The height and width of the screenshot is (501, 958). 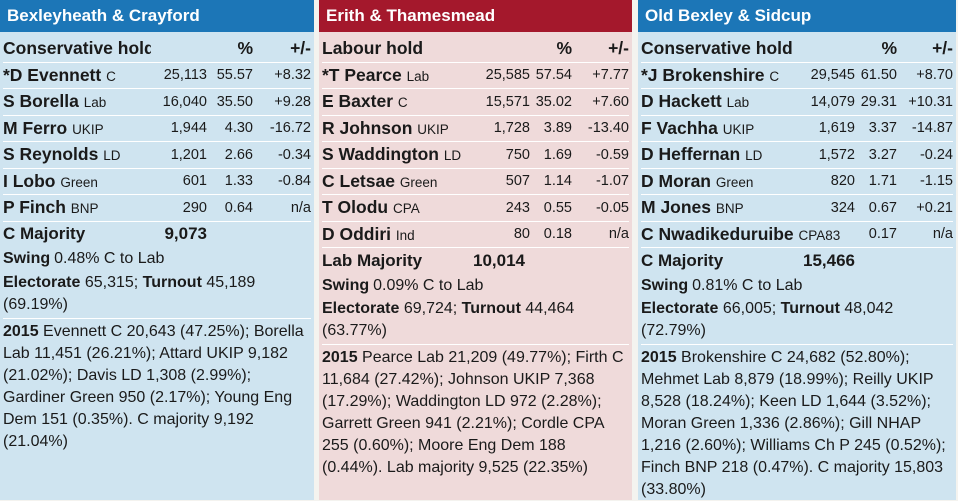 I want to click on candidate-pct: 1.71, so click(x=876, y=181).